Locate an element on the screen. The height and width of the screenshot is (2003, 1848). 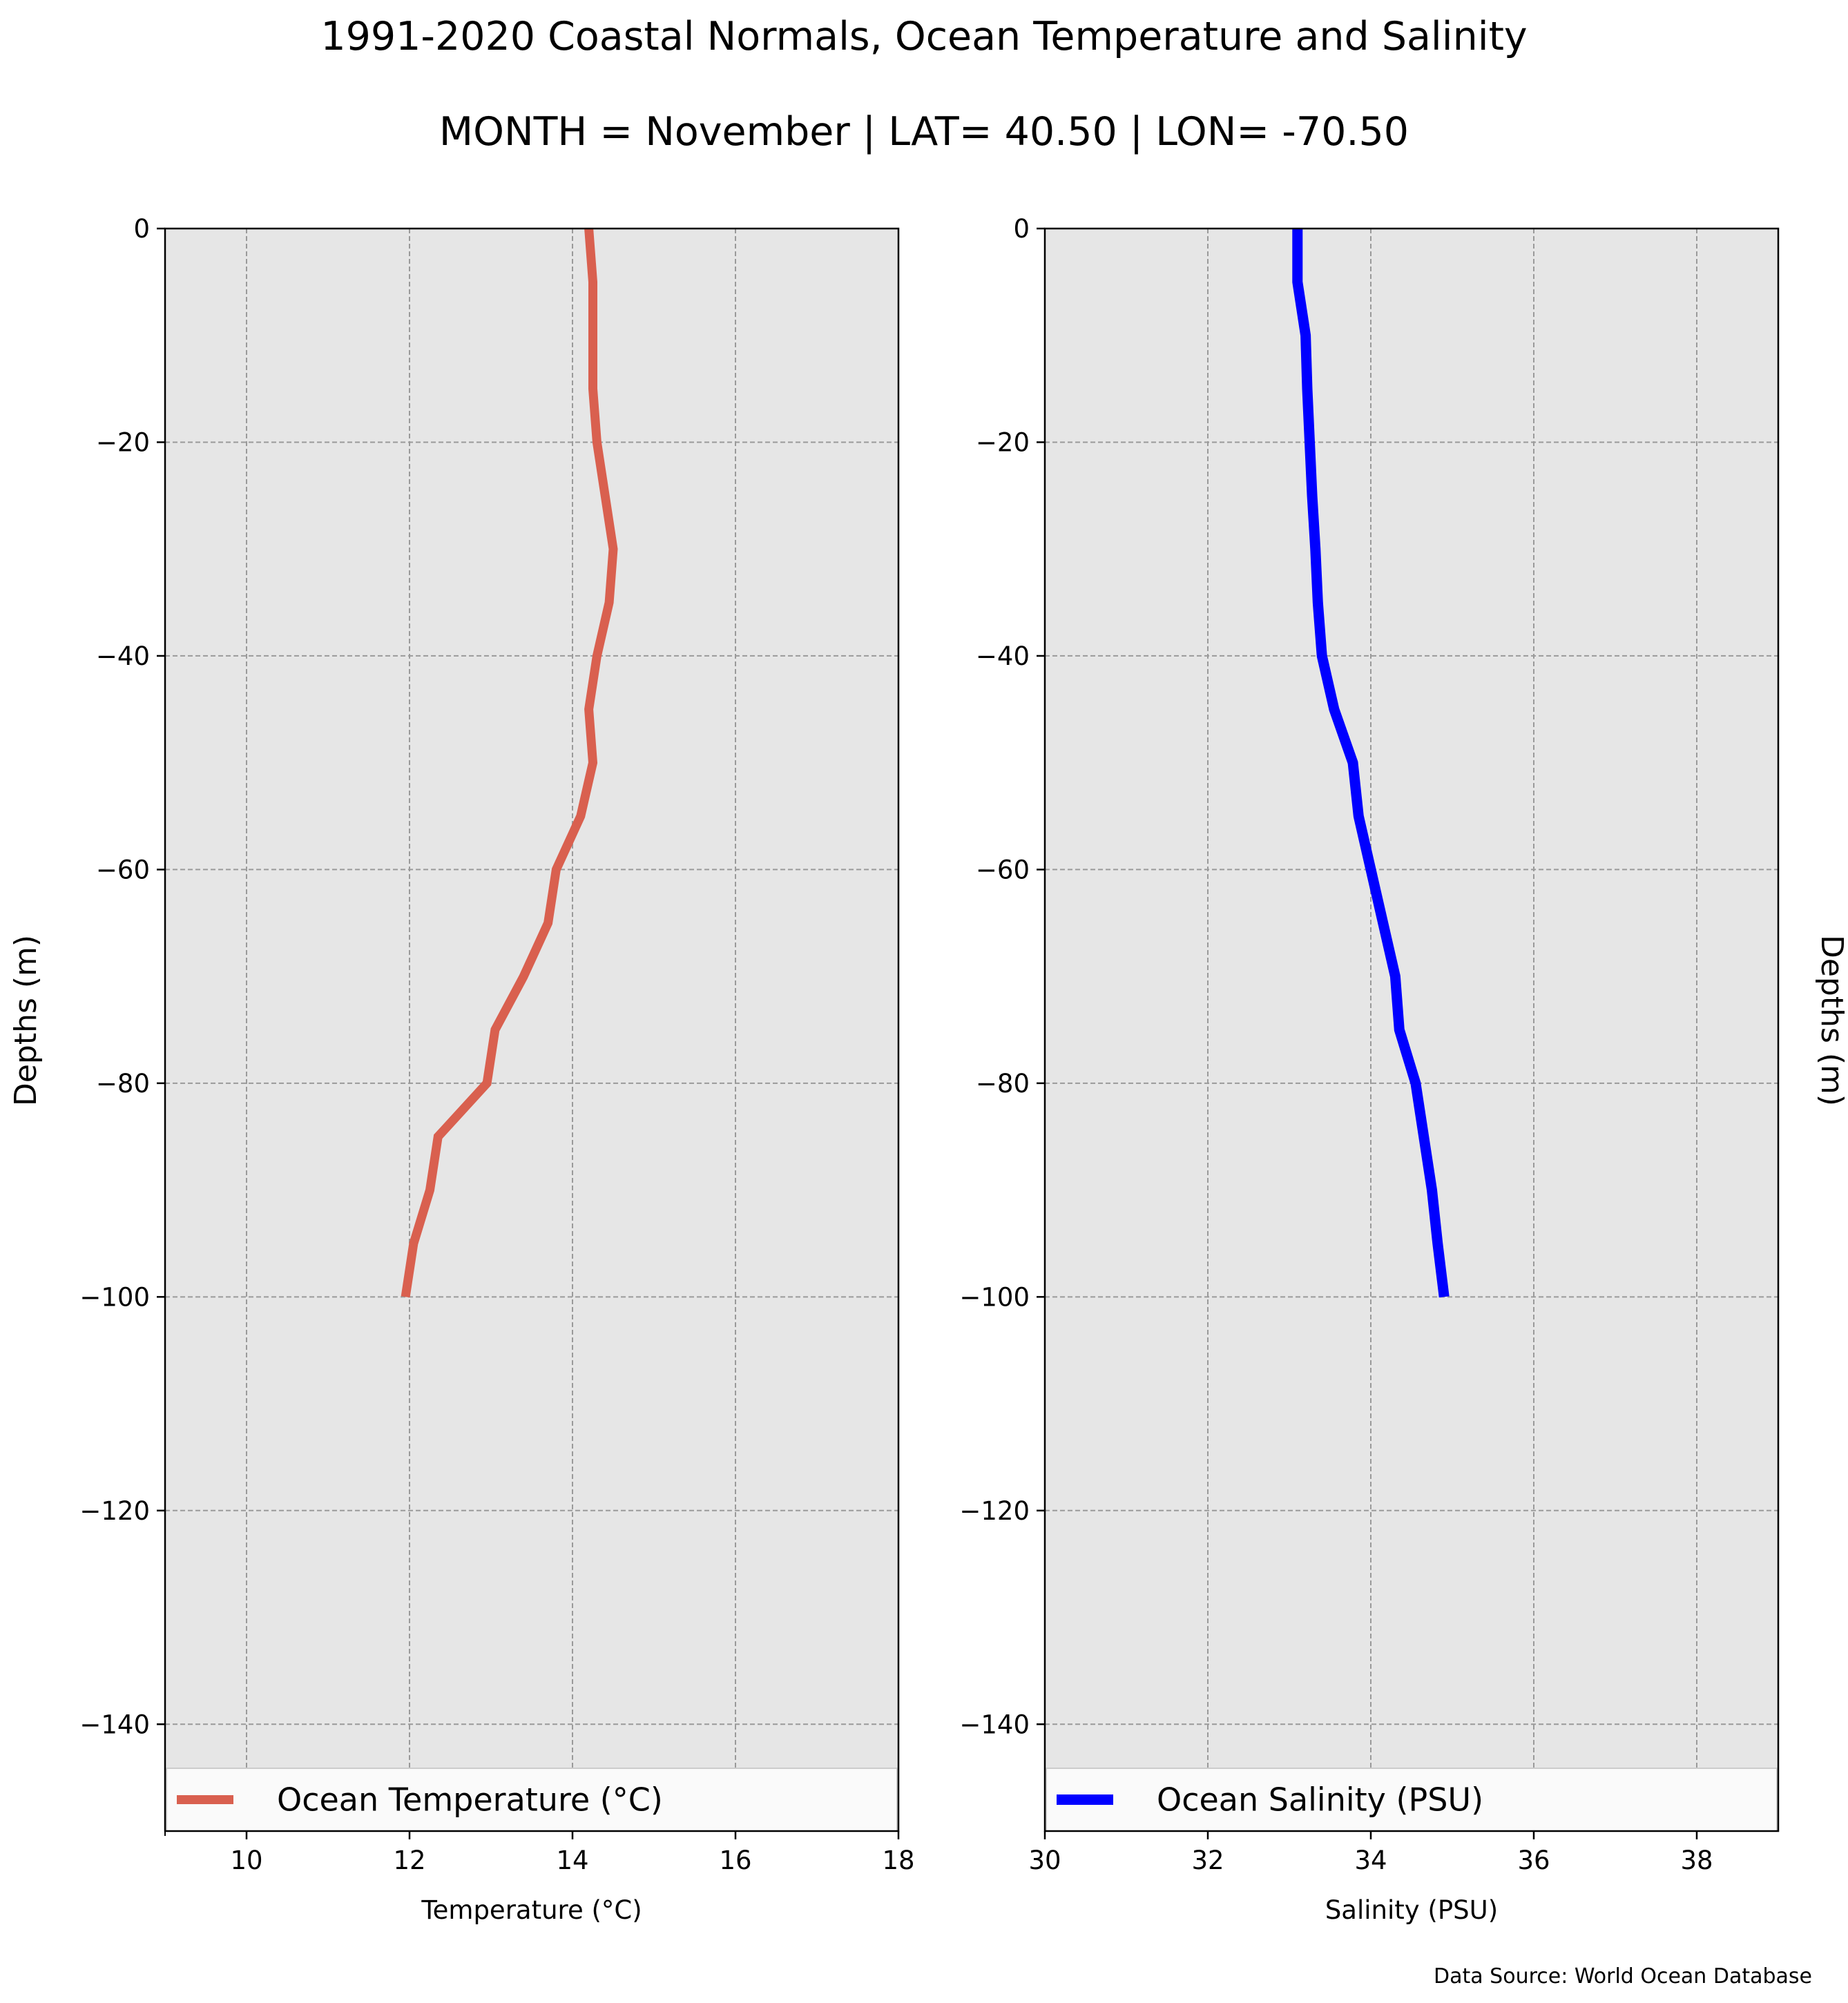
temperature-ytick-label-1: −20 is located at coordinates (123, 442).